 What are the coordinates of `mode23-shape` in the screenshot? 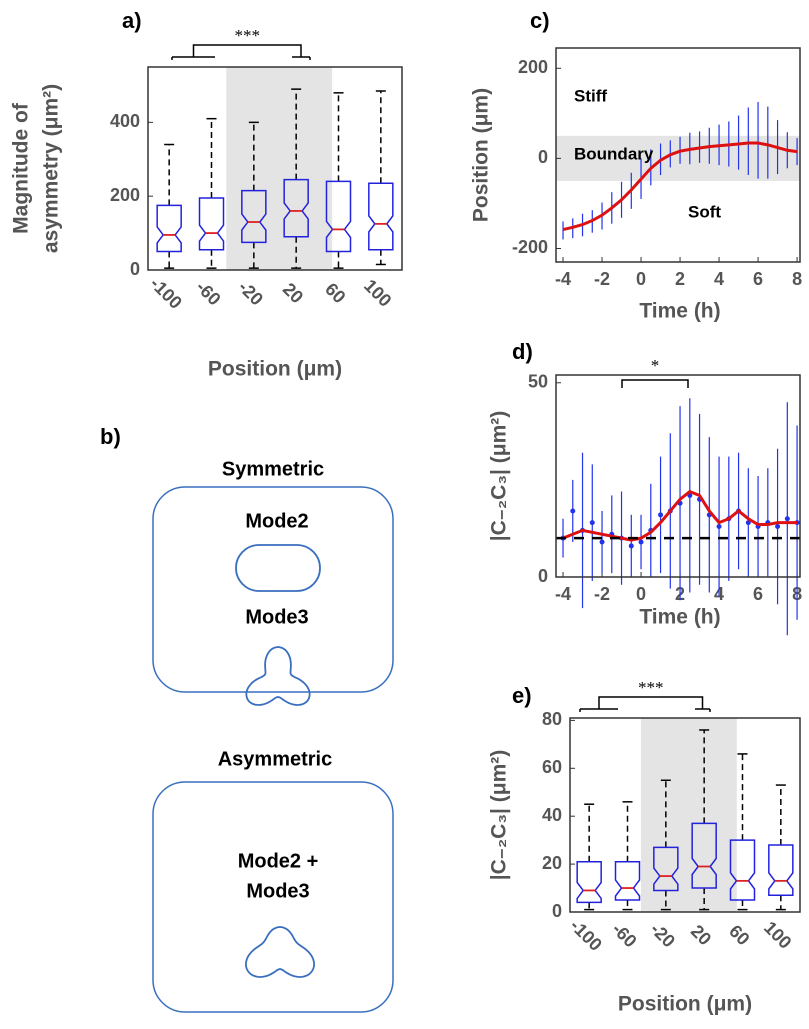 It's located at (280, 952).